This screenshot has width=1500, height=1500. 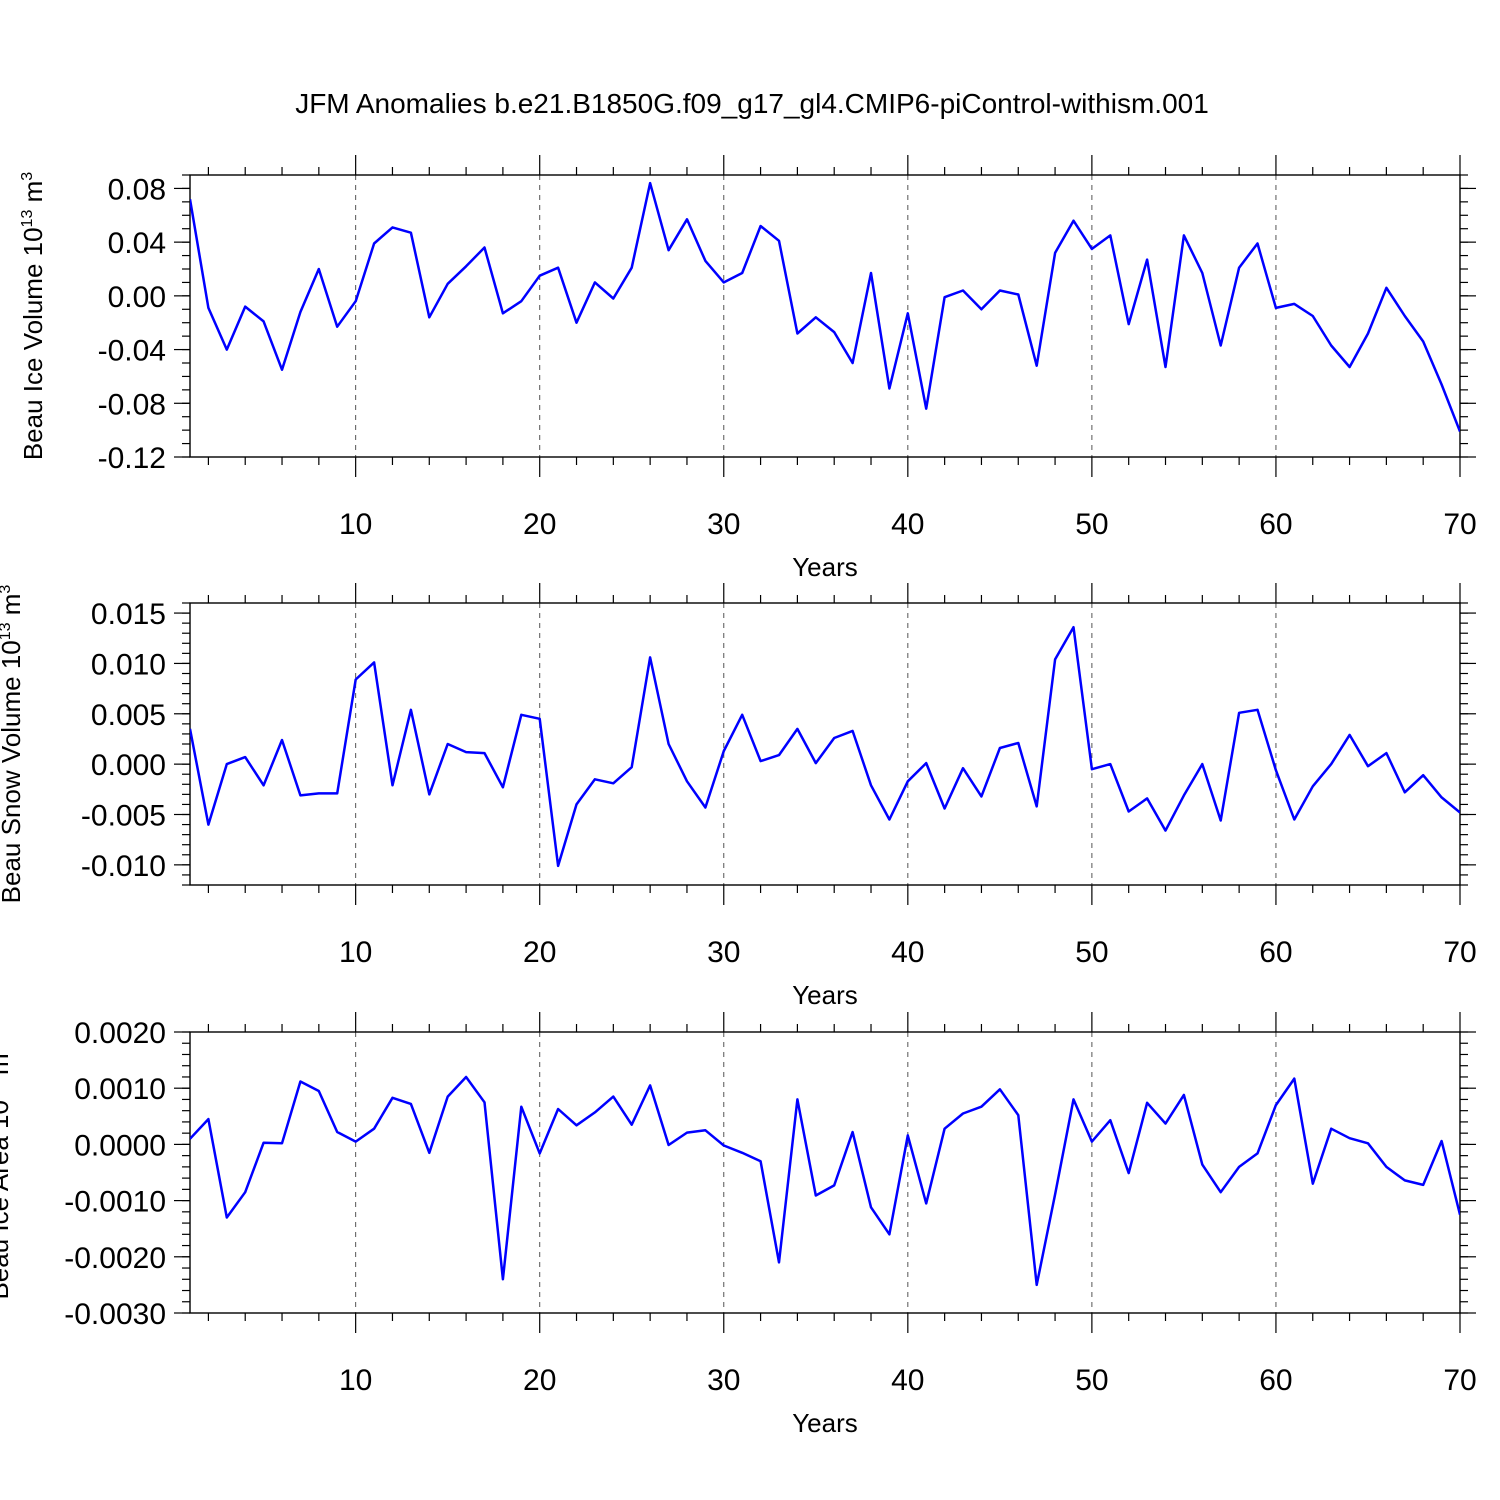 I want to click on y-tick-label: 0.0000, so click(x=120, y=1145).